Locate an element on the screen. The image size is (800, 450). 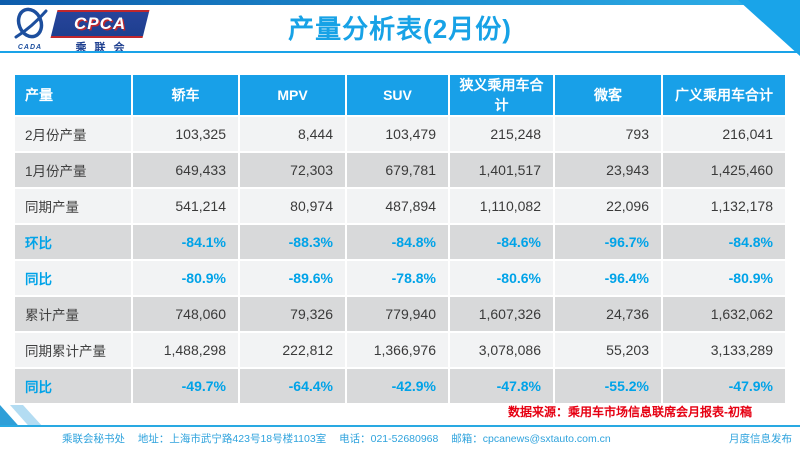
cell: 1,632,062 is located at coordinates (724, 315).